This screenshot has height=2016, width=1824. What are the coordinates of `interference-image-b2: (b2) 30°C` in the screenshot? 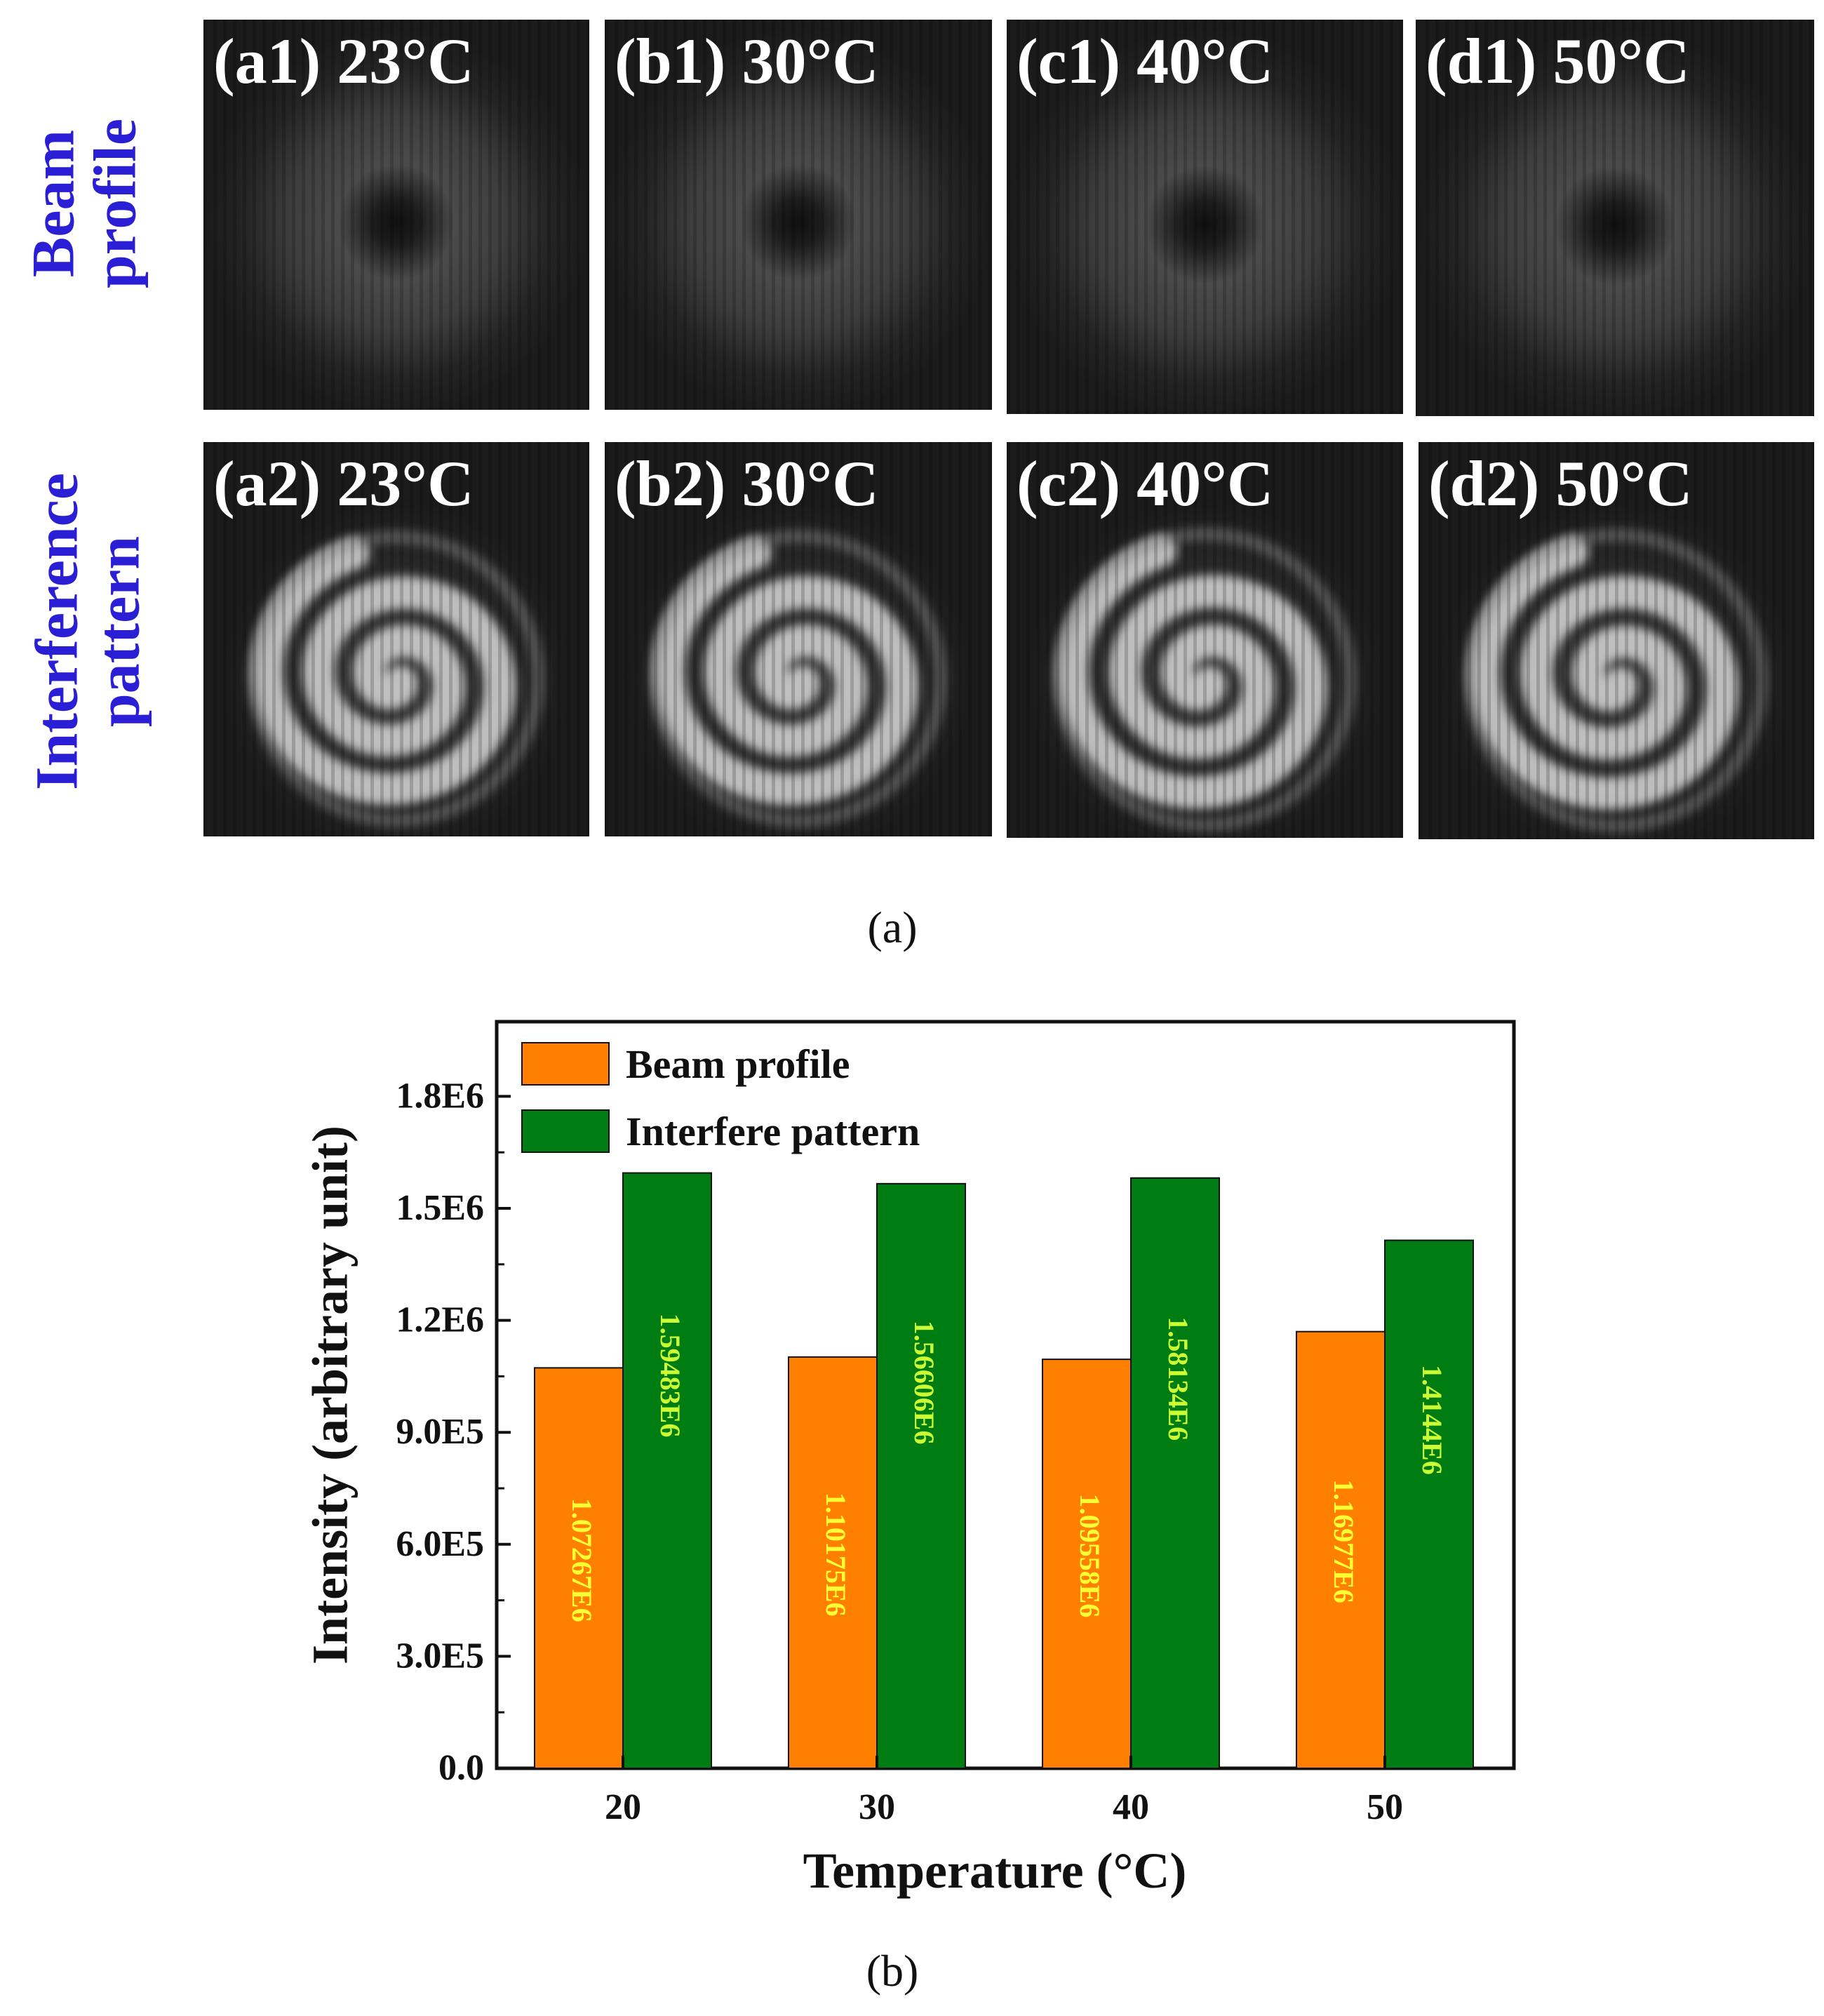 It's located at (799, 639).